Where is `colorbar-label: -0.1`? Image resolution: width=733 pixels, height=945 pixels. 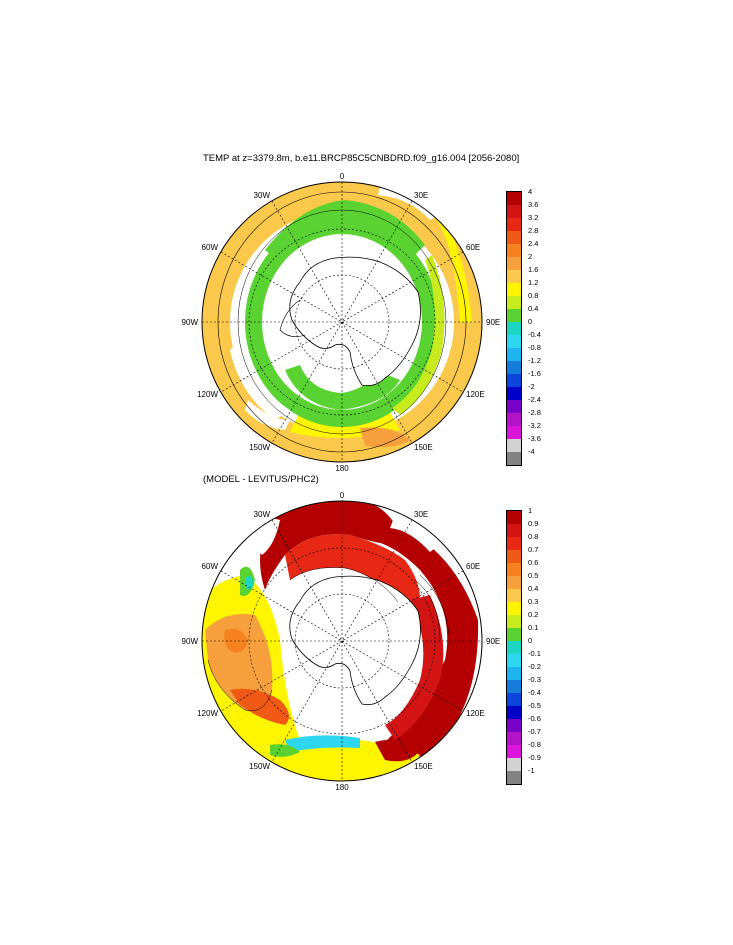
colorbar-label: -0.1 is located at coordinates (534, 653).